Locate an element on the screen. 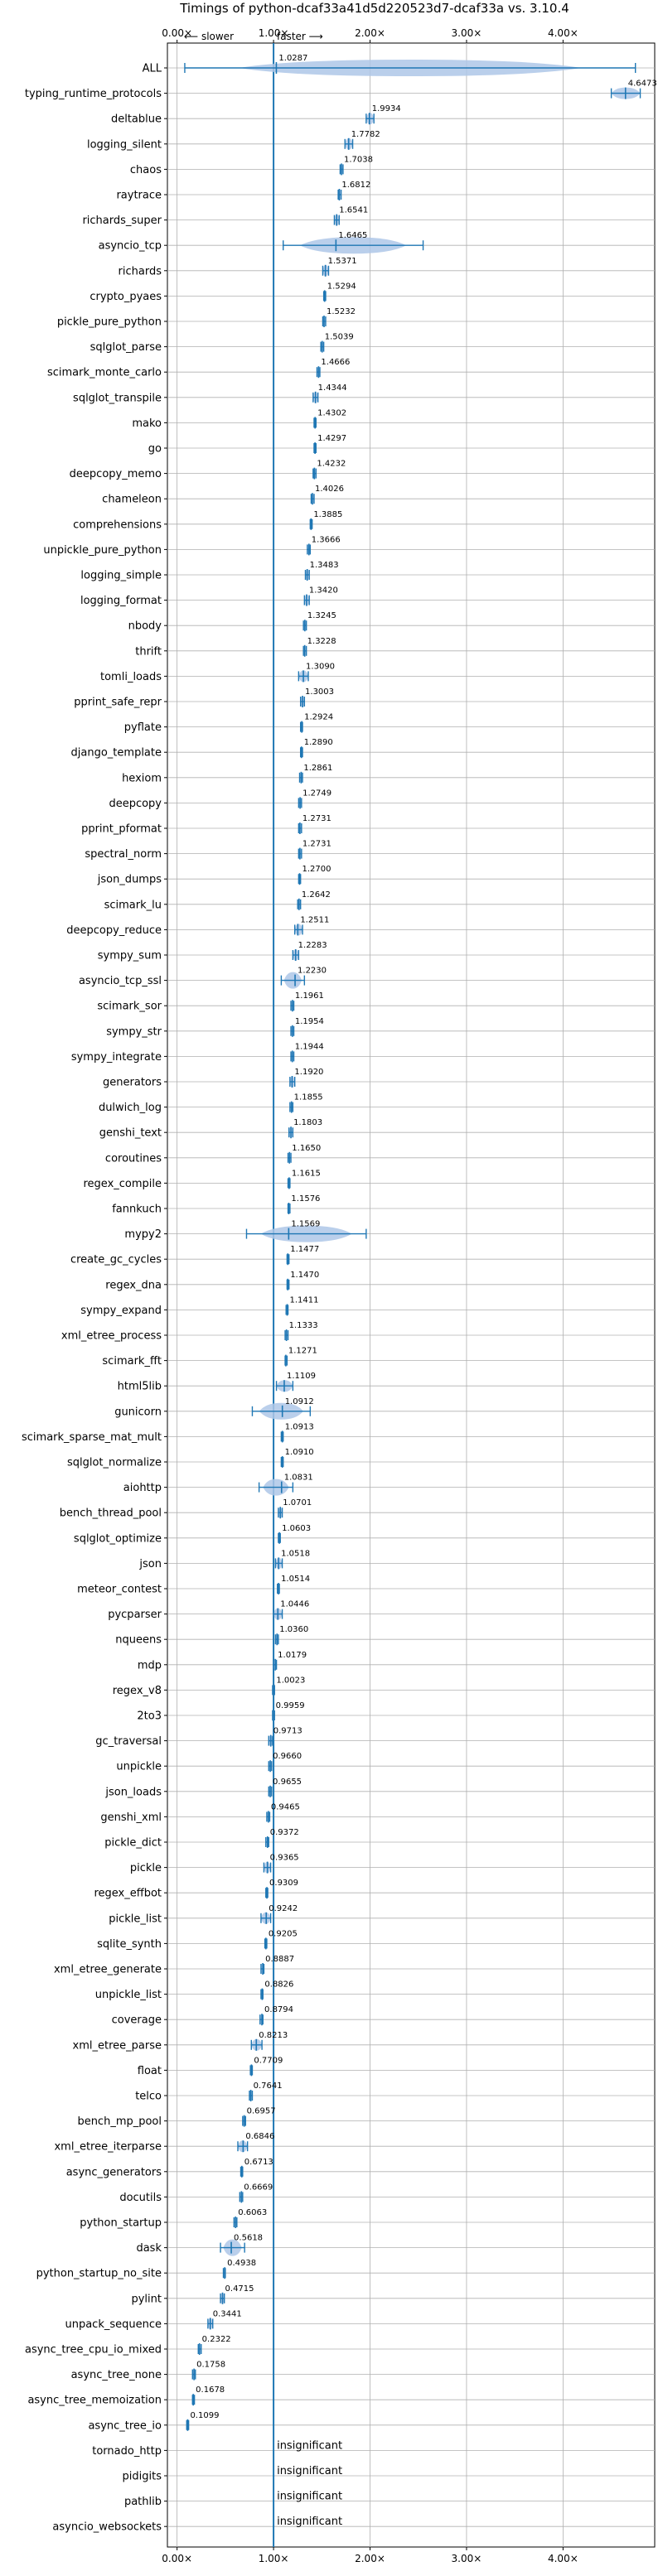  category-label: nqueens is located at coordinates (138, 1640).